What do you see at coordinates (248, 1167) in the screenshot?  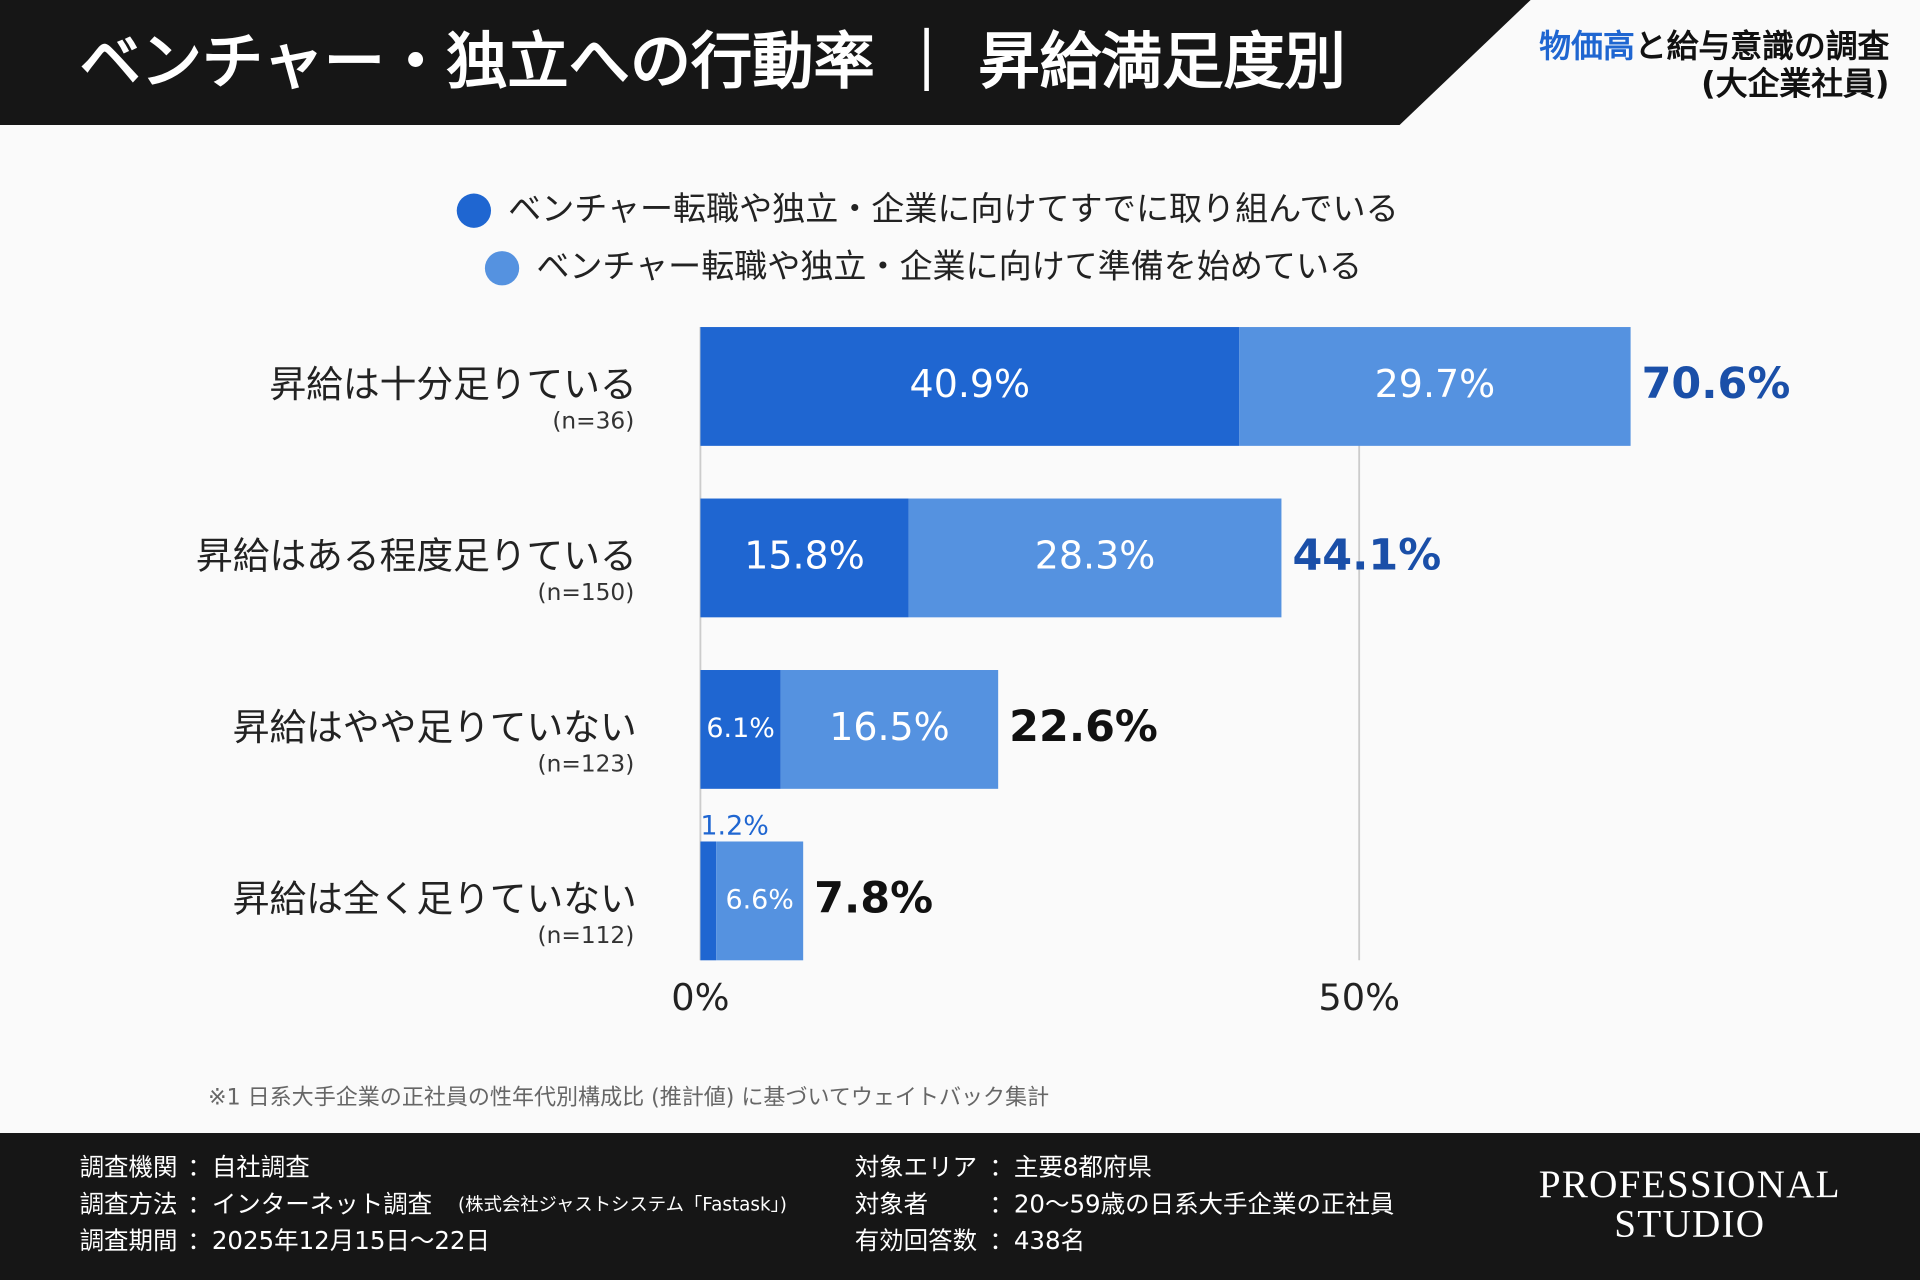 I see `footer-value: ：自社調査` at bounding box center [248, 1167].